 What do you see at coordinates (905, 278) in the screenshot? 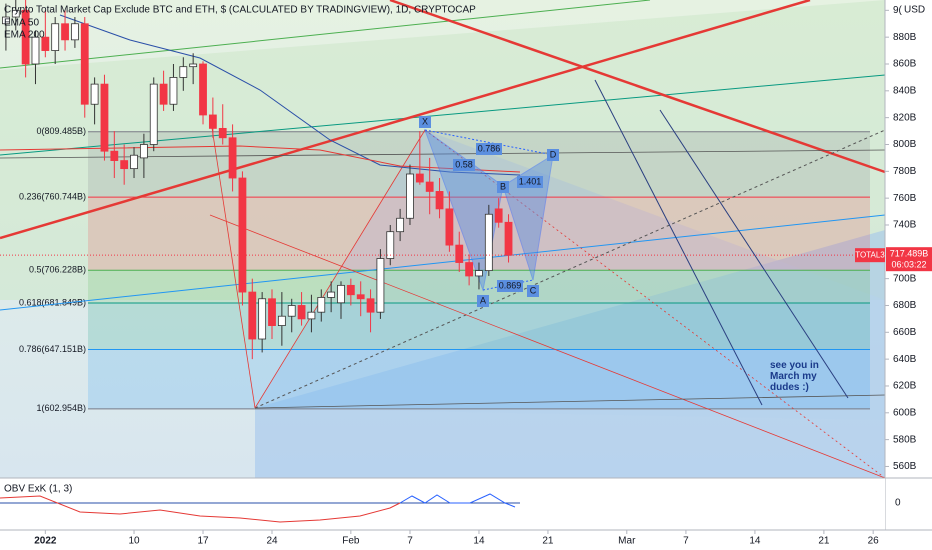
I see `y-tick-label: 700B` at bounding box center [905, 278].